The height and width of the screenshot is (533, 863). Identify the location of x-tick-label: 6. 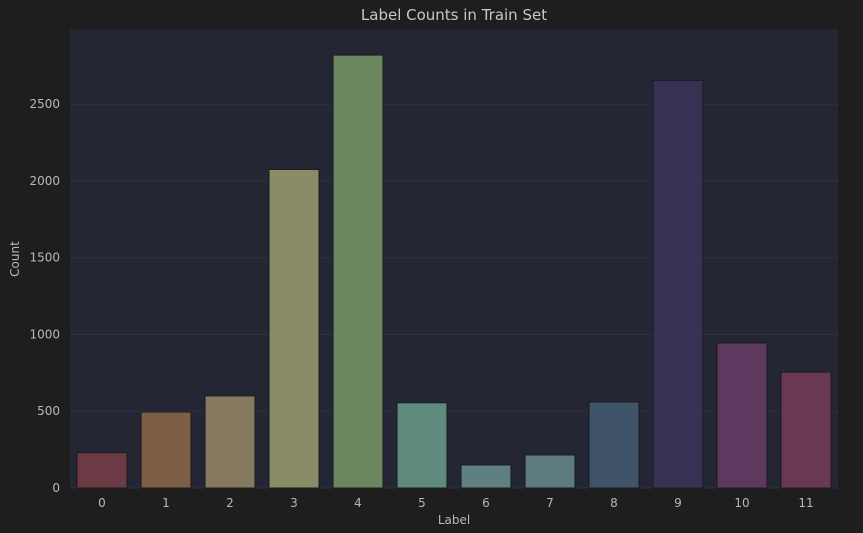
(486, 503).